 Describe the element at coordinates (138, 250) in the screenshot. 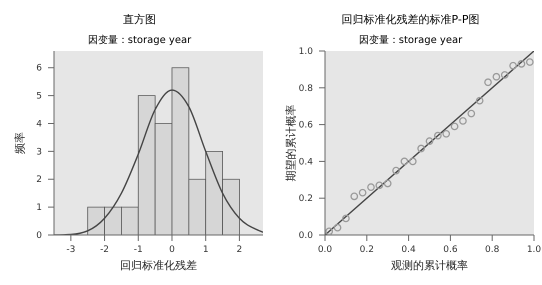

I see `x-tick-label: -1` at that location.